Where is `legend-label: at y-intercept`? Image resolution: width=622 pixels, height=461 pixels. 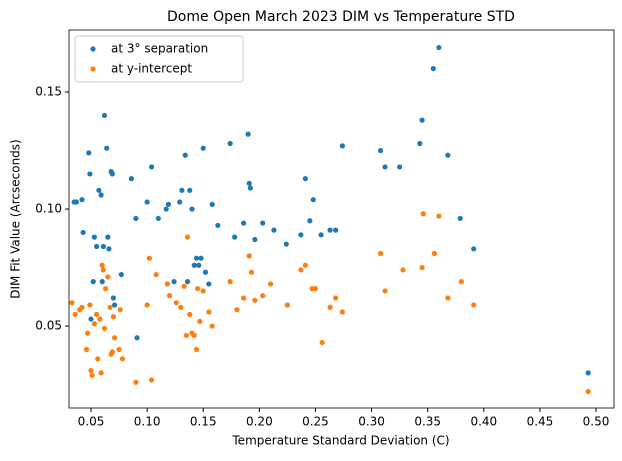 legend-label: at y-intercept is located at coordinates (151, 69).